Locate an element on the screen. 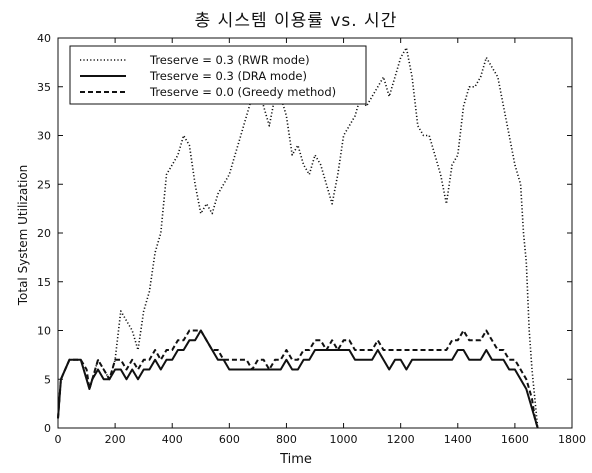 Image resolution: width=592 pixels, height=473 pixels. y-tick-label-6: 30 is located at coordinates (44, 136).